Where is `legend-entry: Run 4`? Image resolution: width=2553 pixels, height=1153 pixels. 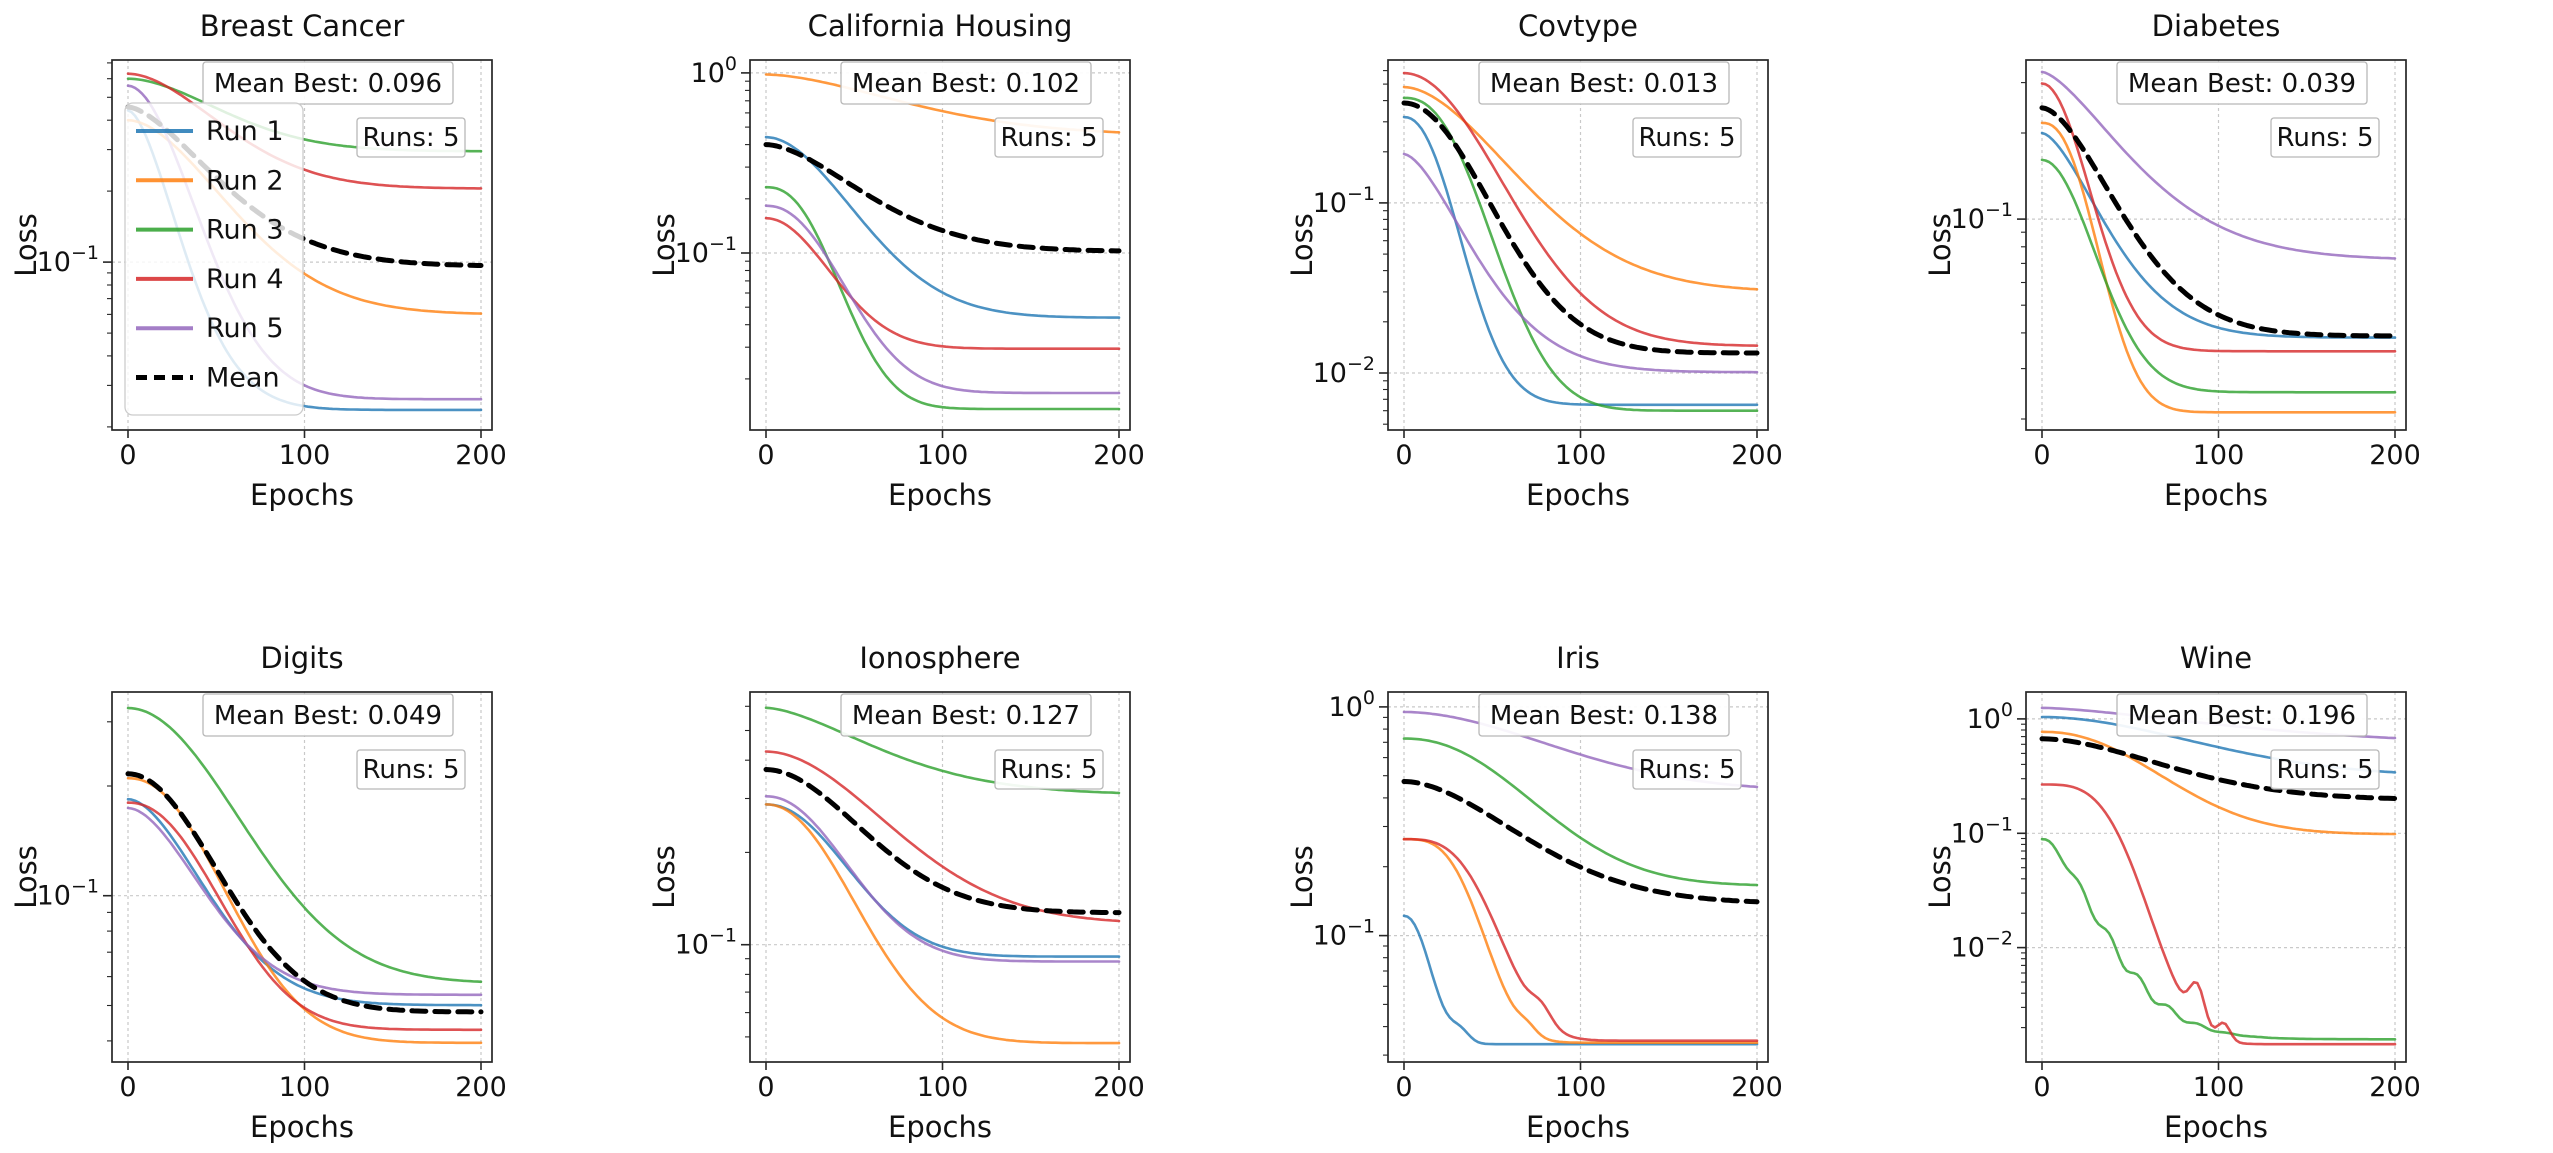
legend-entry: Run 4 is located at coordinates (210, 279).